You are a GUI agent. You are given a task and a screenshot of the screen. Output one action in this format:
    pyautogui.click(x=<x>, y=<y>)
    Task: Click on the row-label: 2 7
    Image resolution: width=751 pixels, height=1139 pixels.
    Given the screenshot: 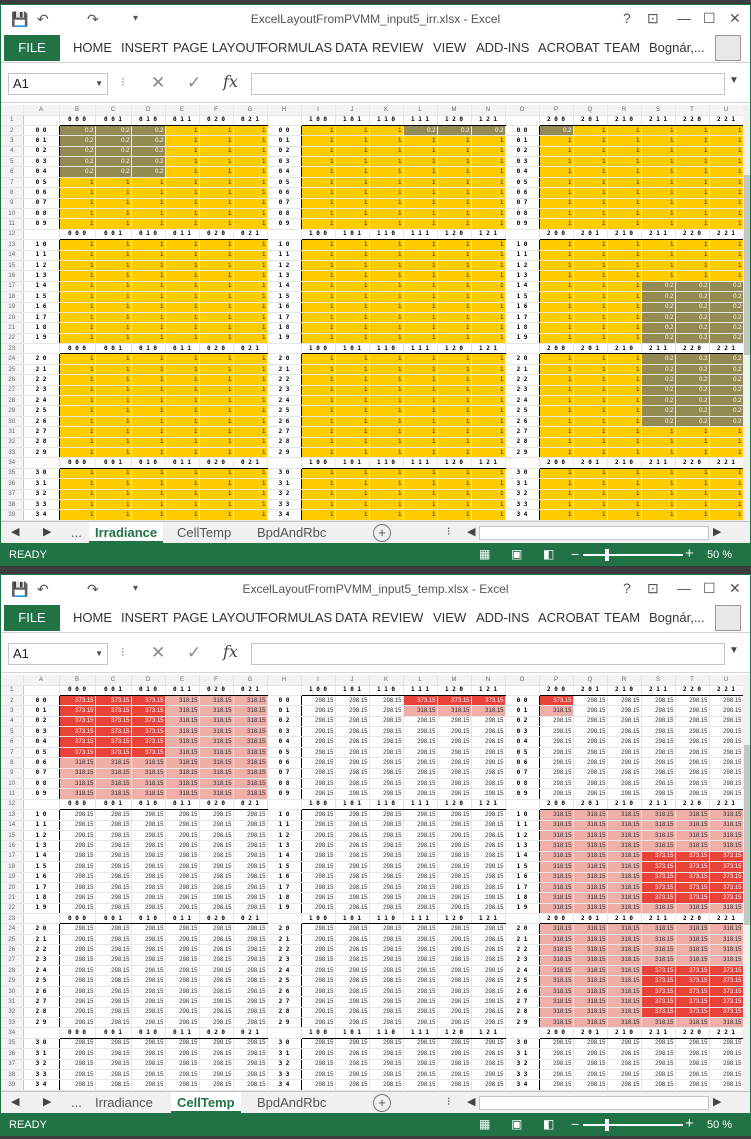 What is the action you would take?
    pyautogui.click(x=41, y=1002)
    